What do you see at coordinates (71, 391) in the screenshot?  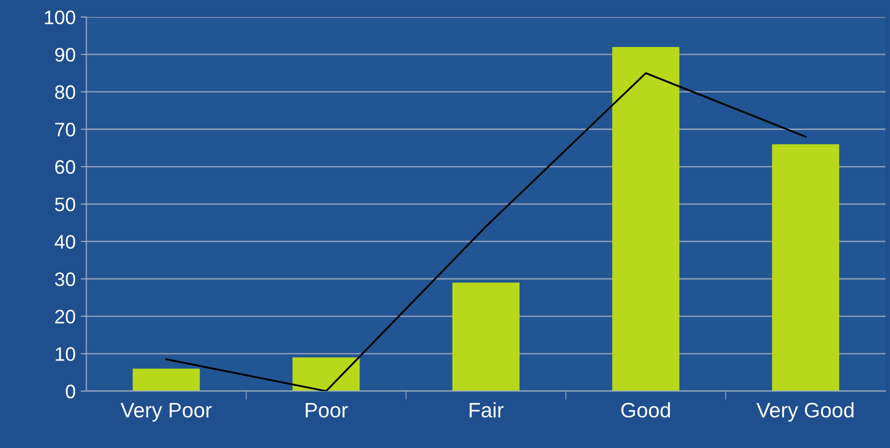 I see `y-tick-label: 0` at bounding box center [71, 391].